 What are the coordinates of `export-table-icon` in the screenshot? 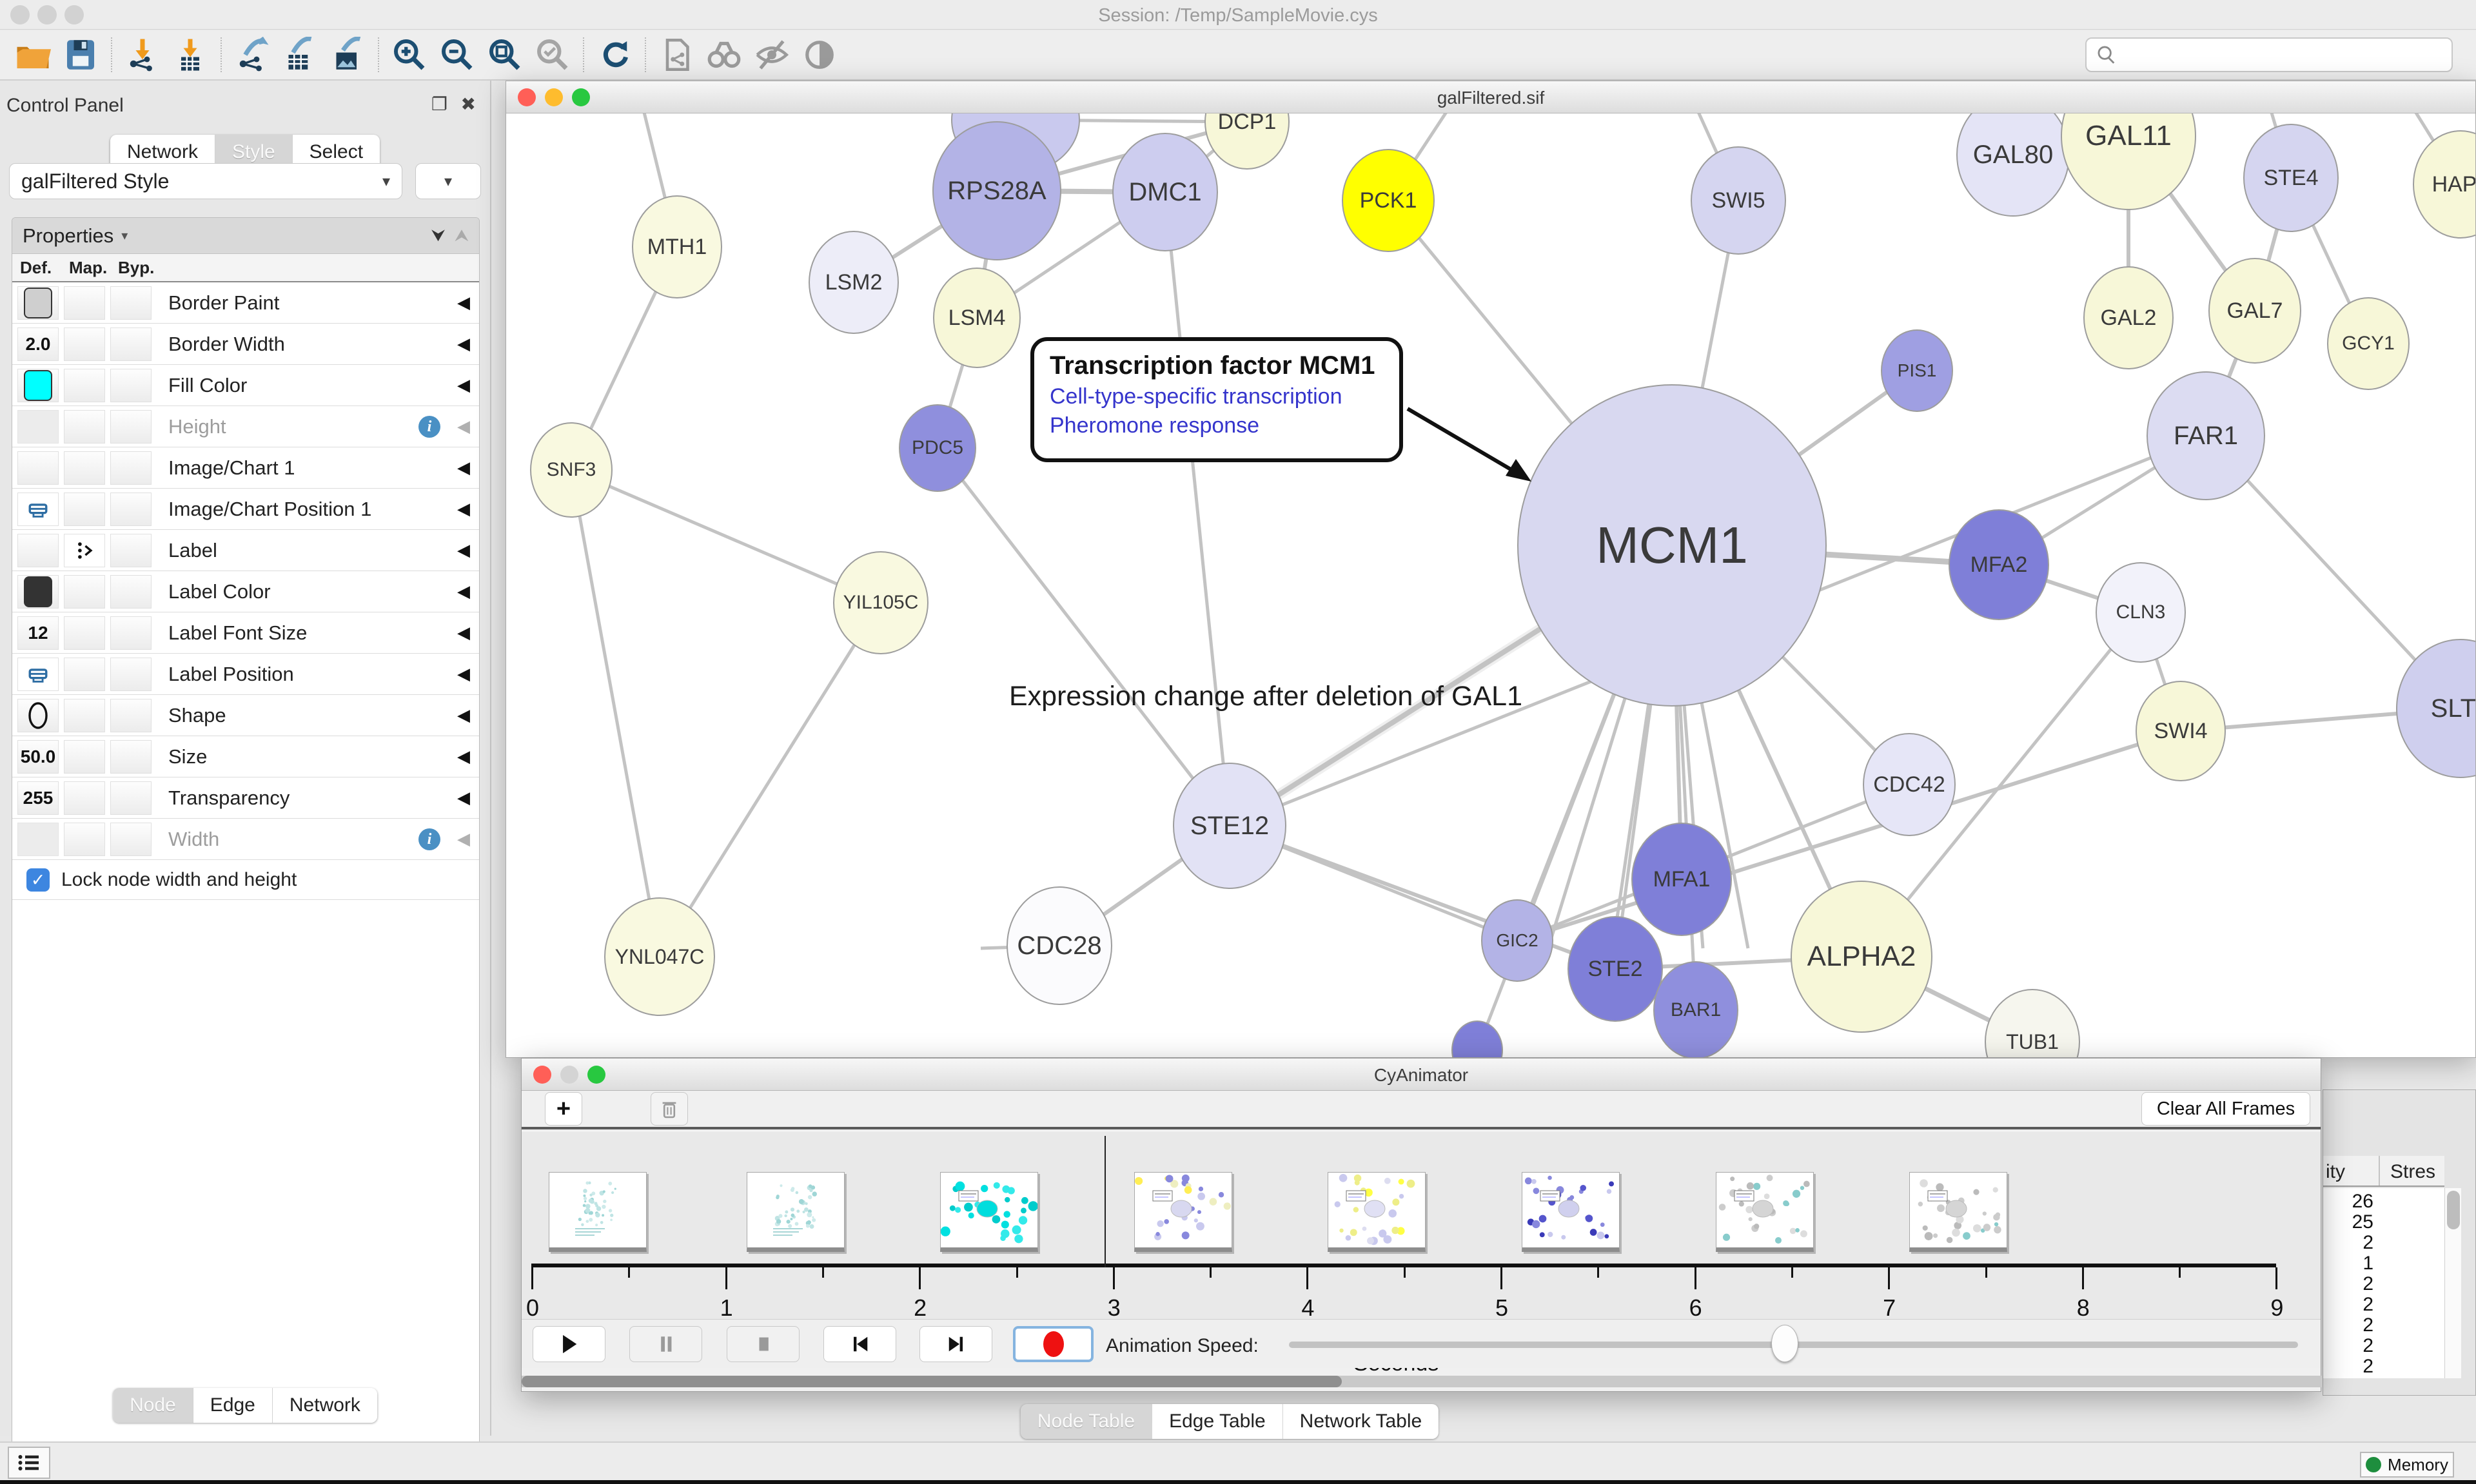 It's located at (300, 55).